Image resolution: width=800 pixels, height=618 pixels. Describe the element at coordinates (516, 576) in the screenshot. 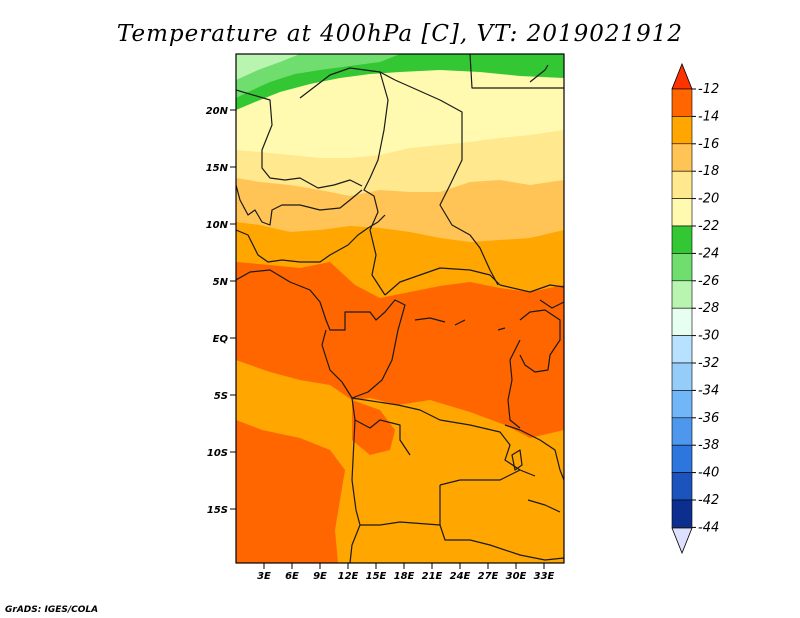

I see `lon-label: 30E` at that location.